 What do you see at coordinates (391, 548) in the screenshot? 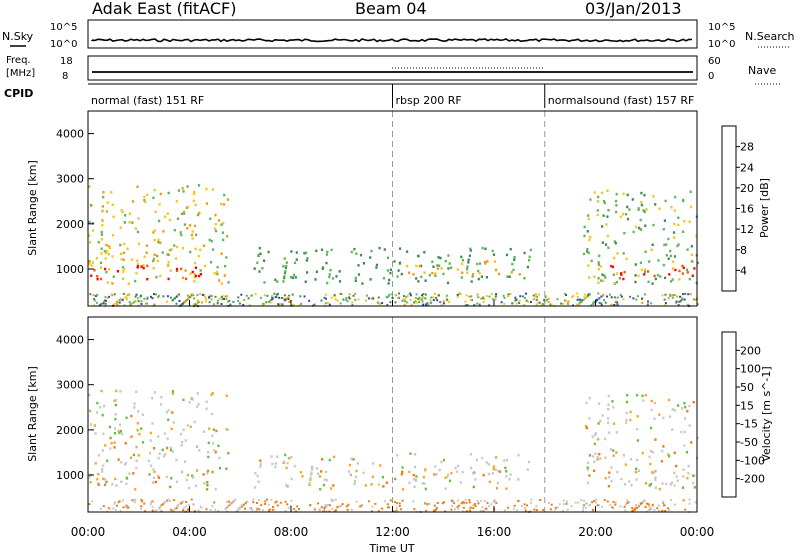
I see `x-axis-label: Time UT` at bounding box center [391, 548].